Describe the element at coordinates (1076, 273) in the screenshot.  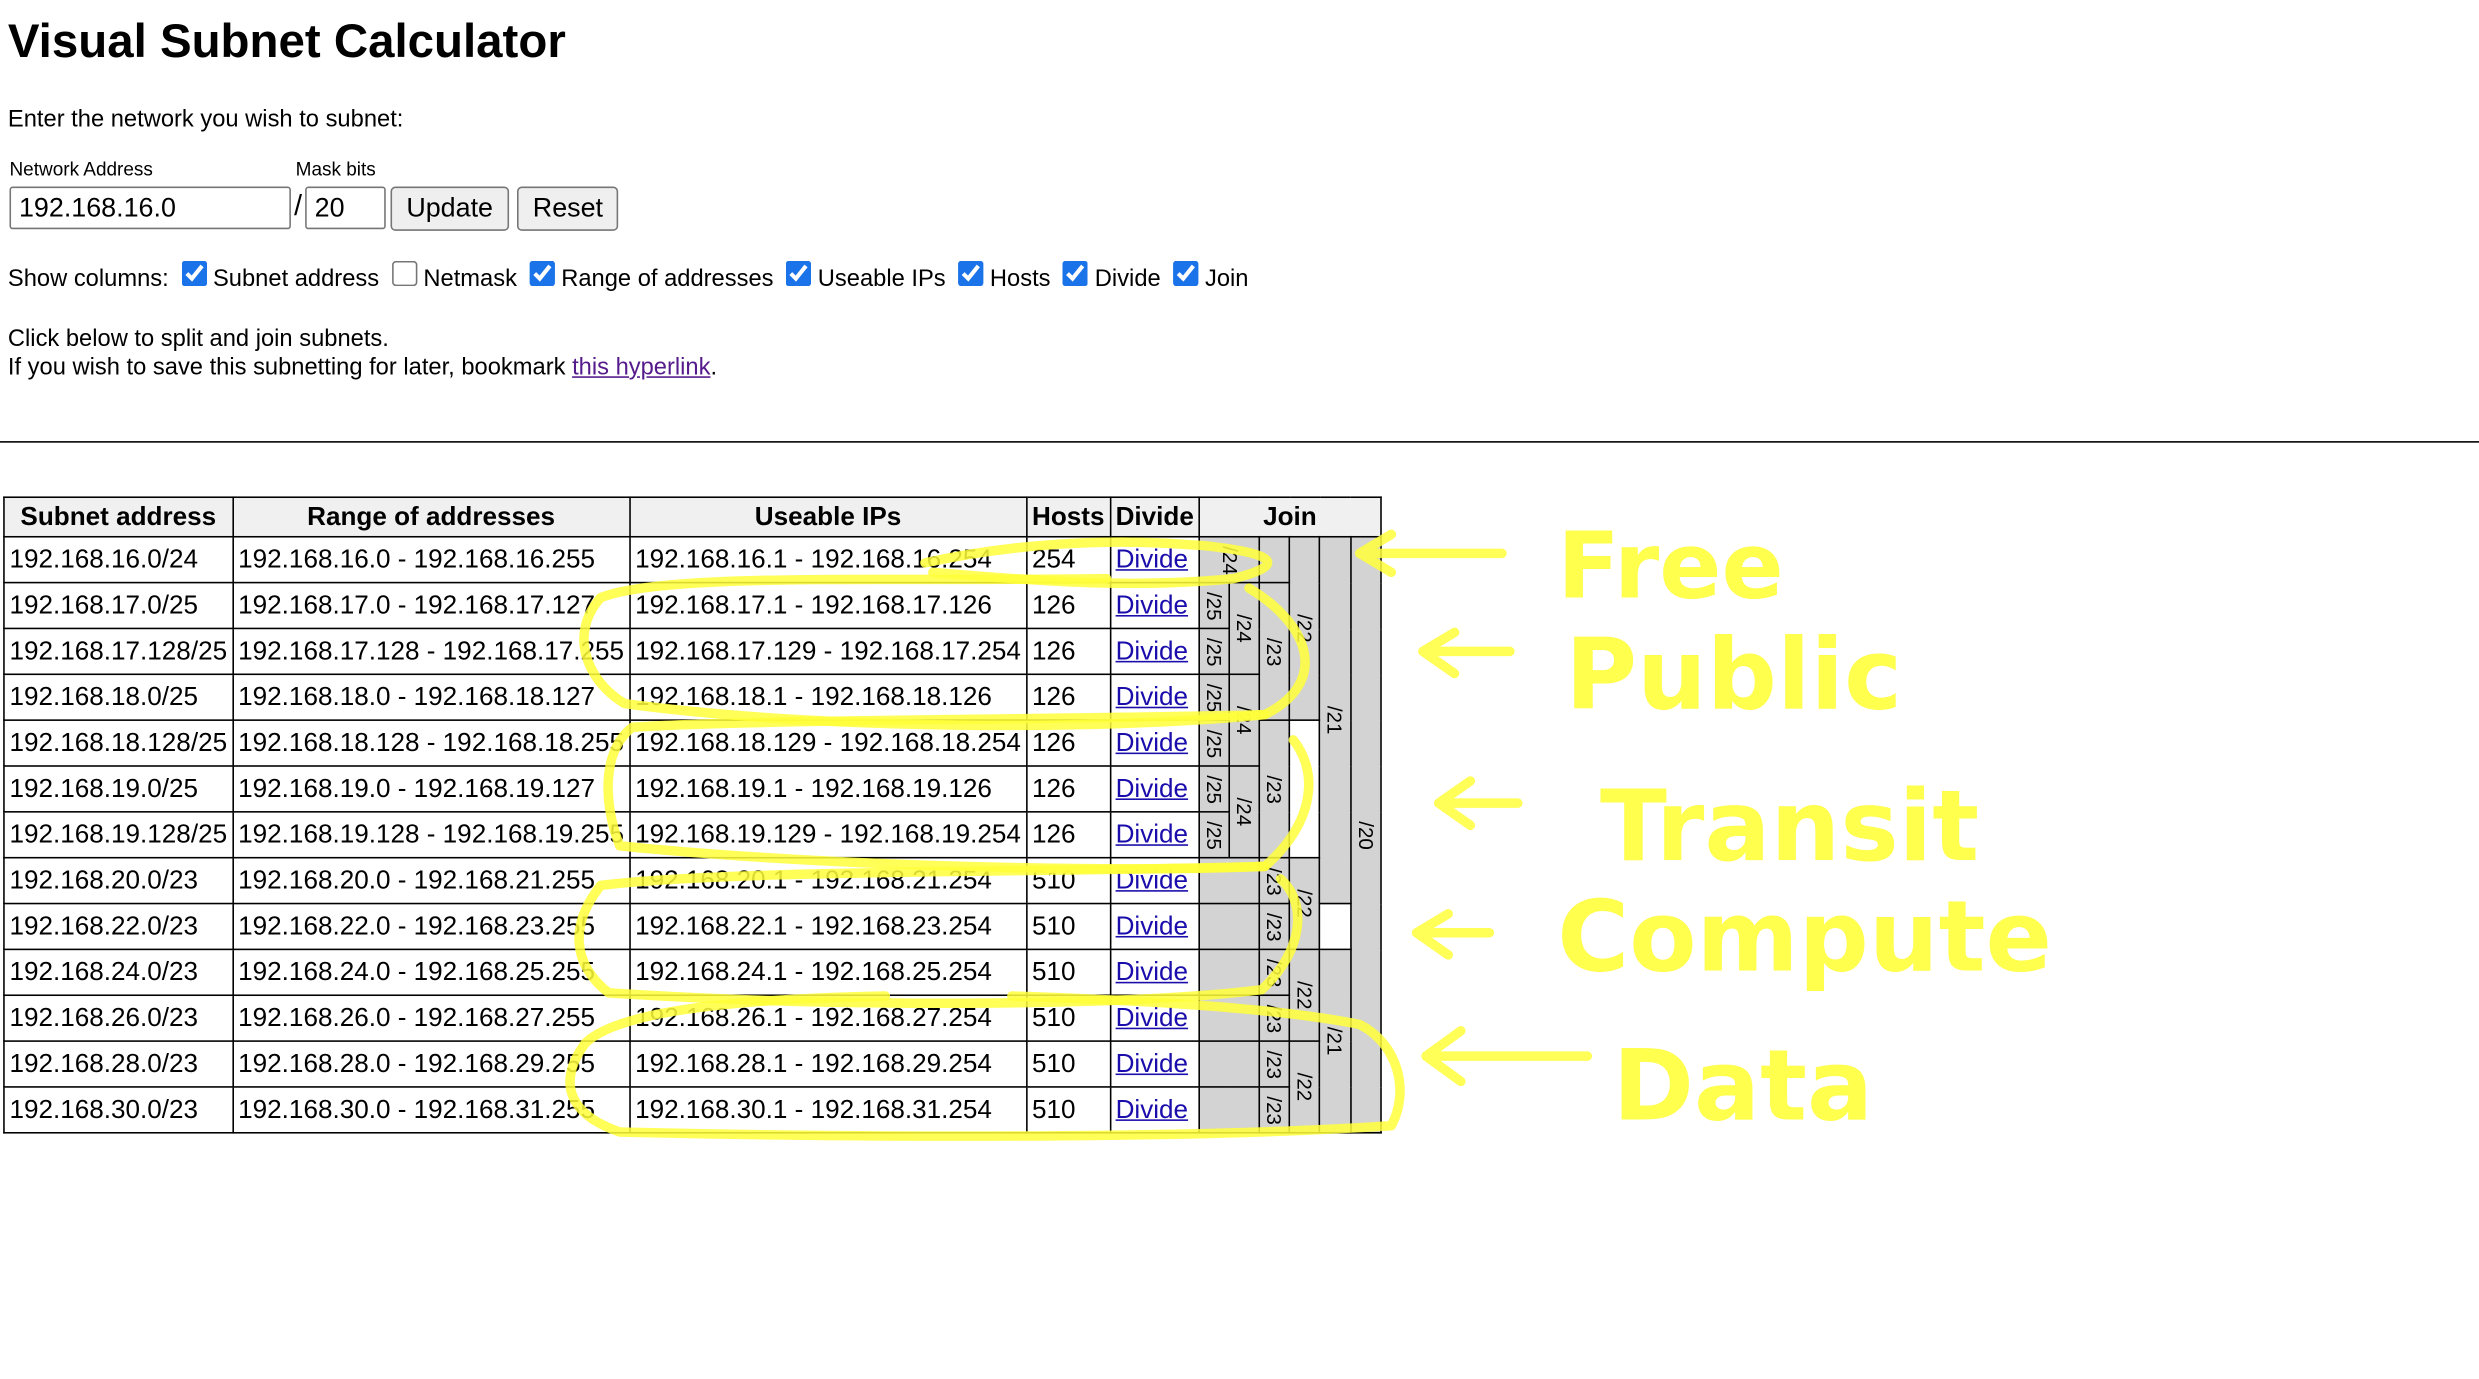
I see `checkbox-divide` at that location.